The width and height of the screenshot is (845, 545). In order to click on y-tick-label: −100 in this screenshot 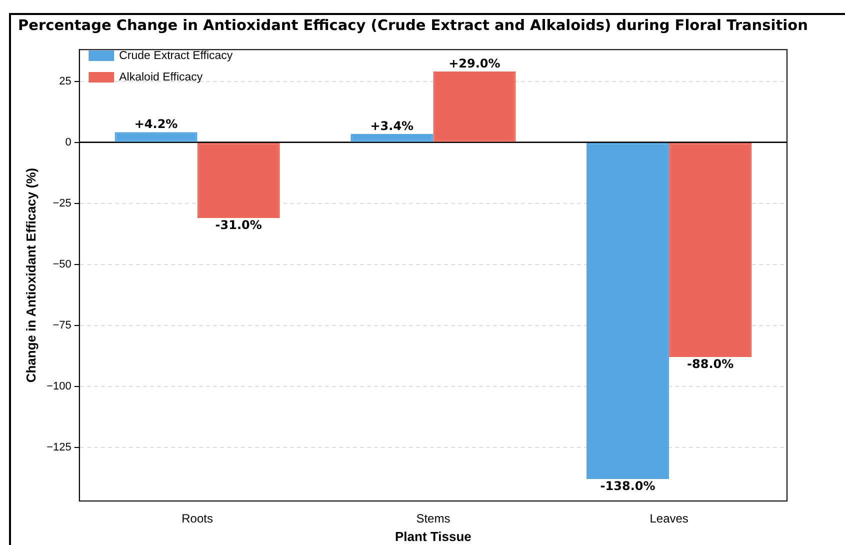, I will do `click(59, 386)`.